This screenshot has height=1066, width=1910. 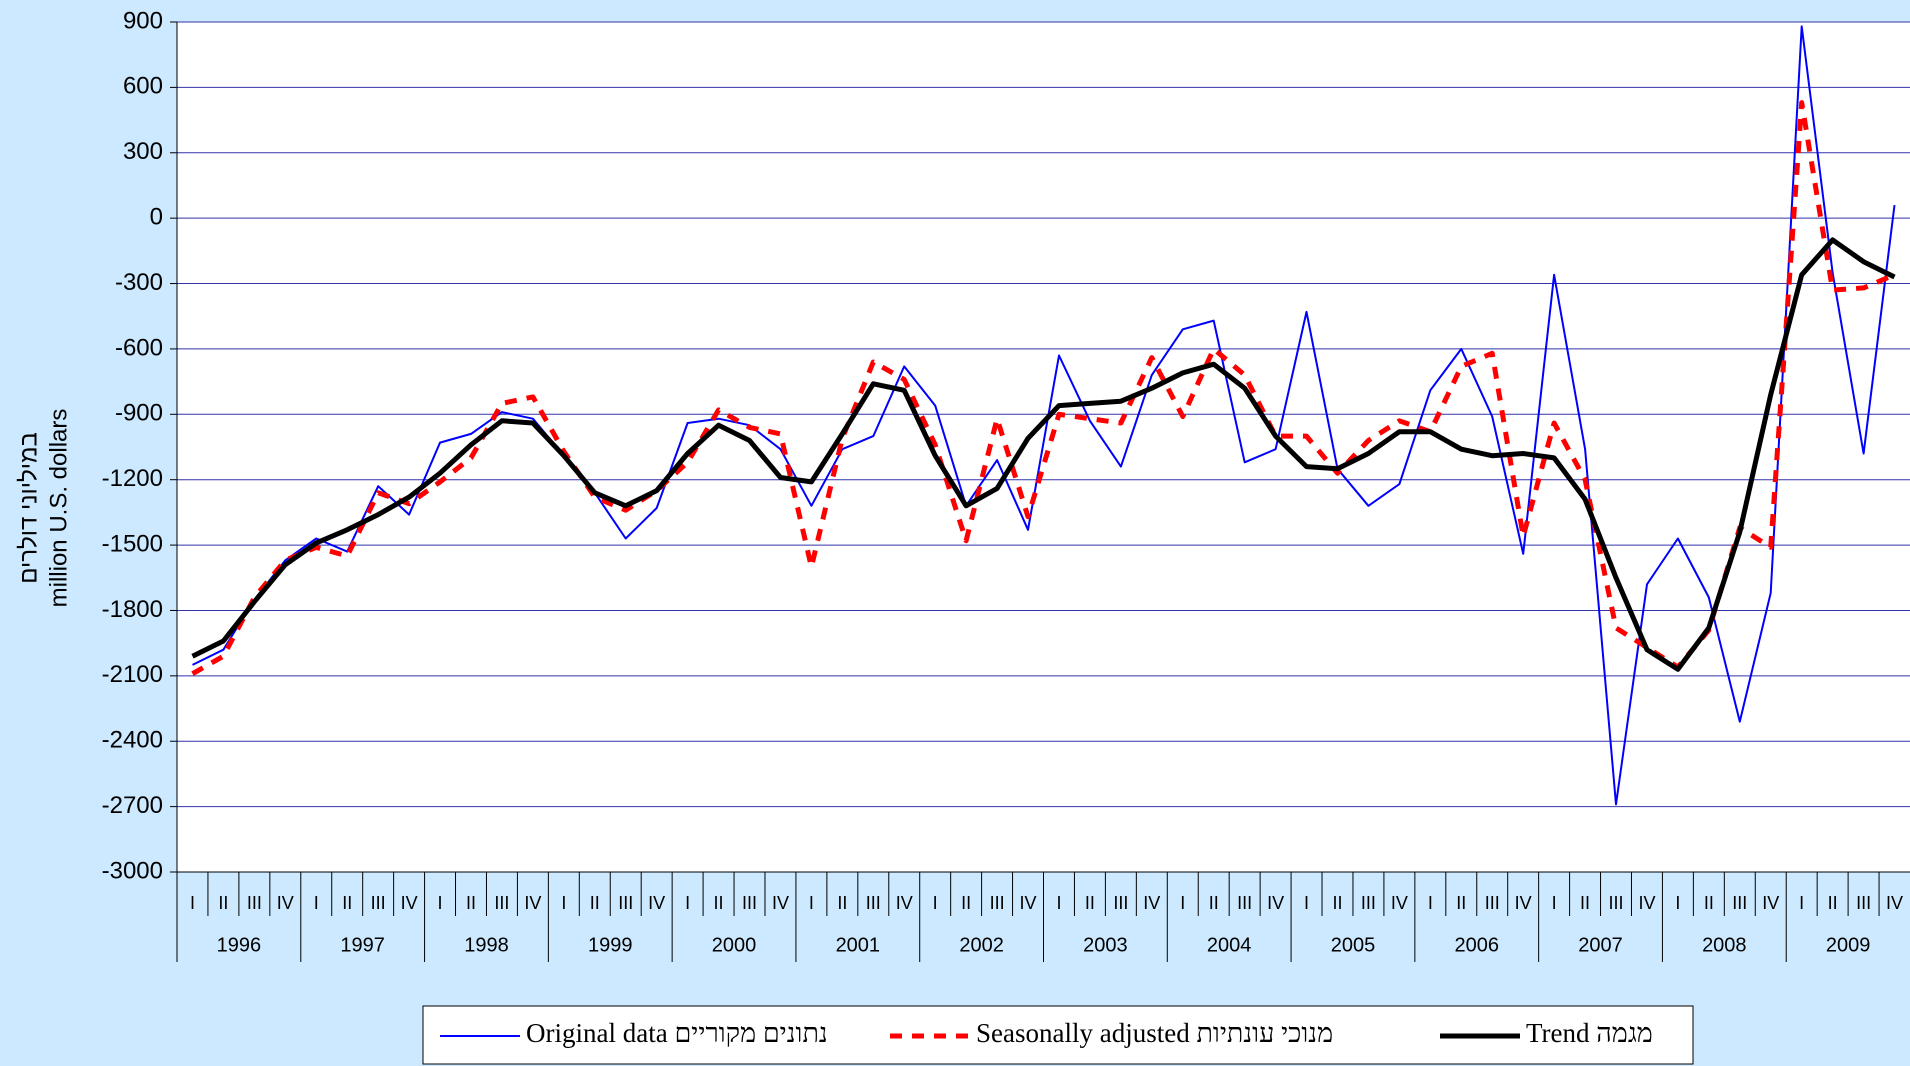 I want to click on y-tick-label: 600, so click(x=143, y=86).